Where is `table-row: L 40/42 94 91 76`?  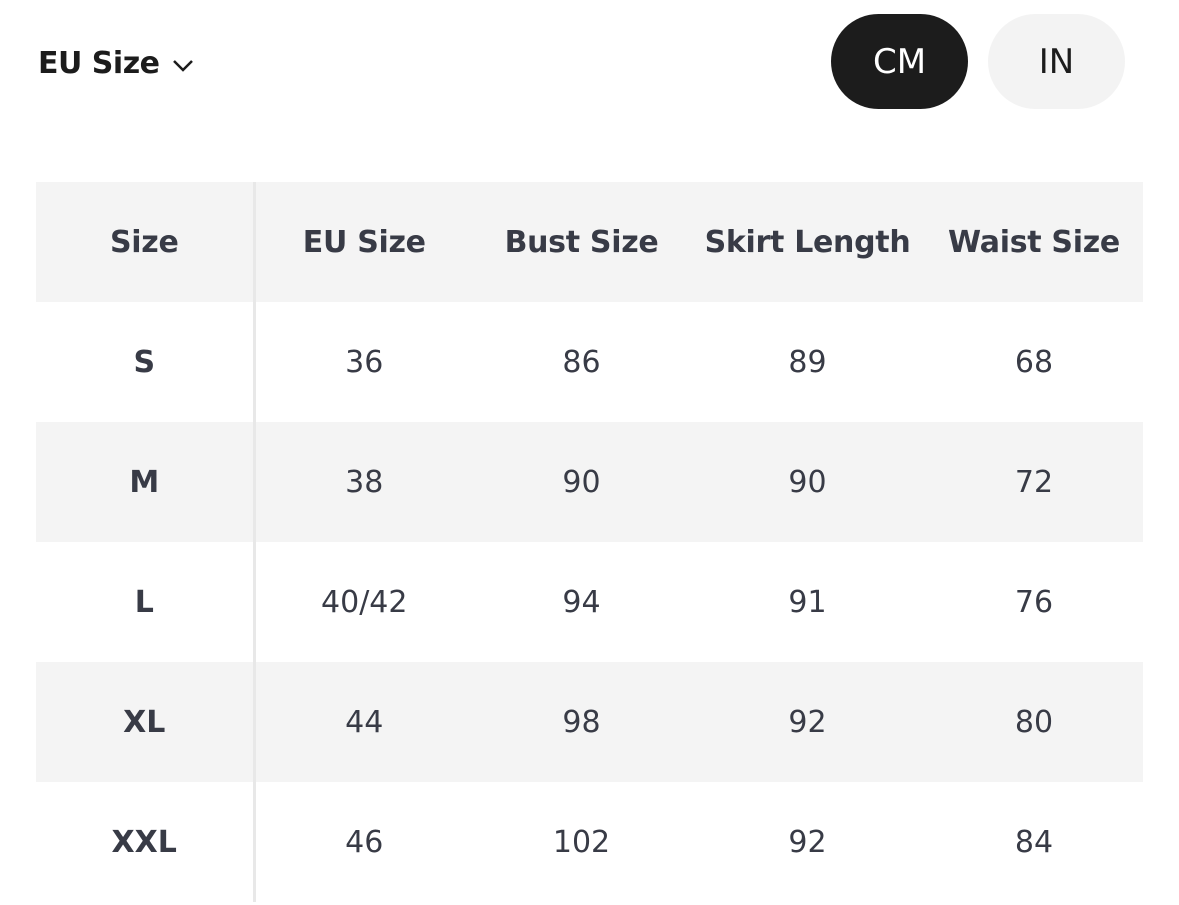 table-row: L 40/42 94 91 76 is located at coordinates (589, 602).